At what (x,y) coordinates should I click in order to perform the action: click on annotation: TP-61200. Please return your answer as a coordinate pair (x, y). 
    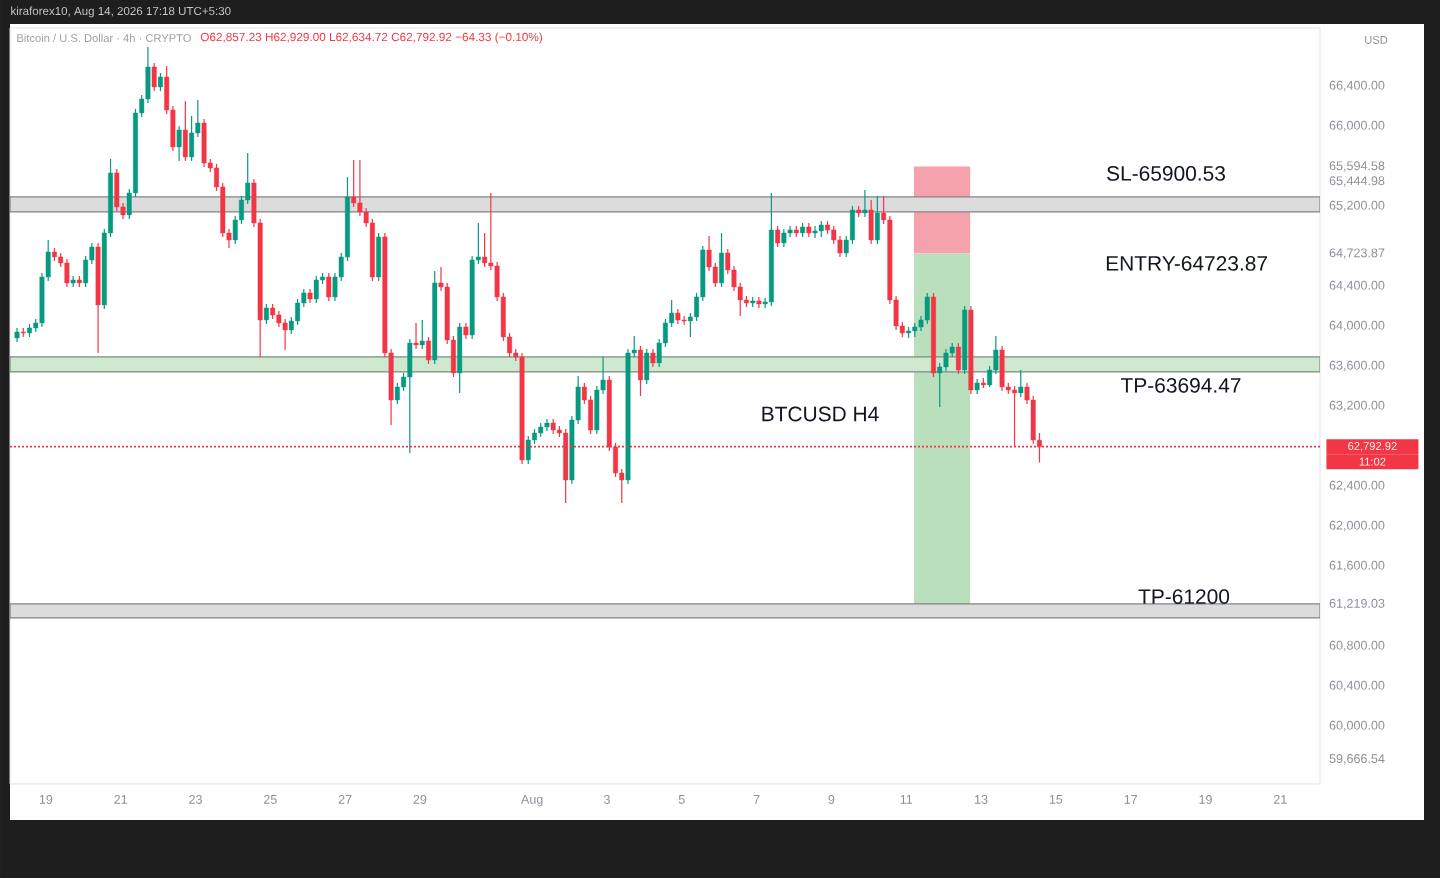
    Looking at the image, I should click on (1184, 596).